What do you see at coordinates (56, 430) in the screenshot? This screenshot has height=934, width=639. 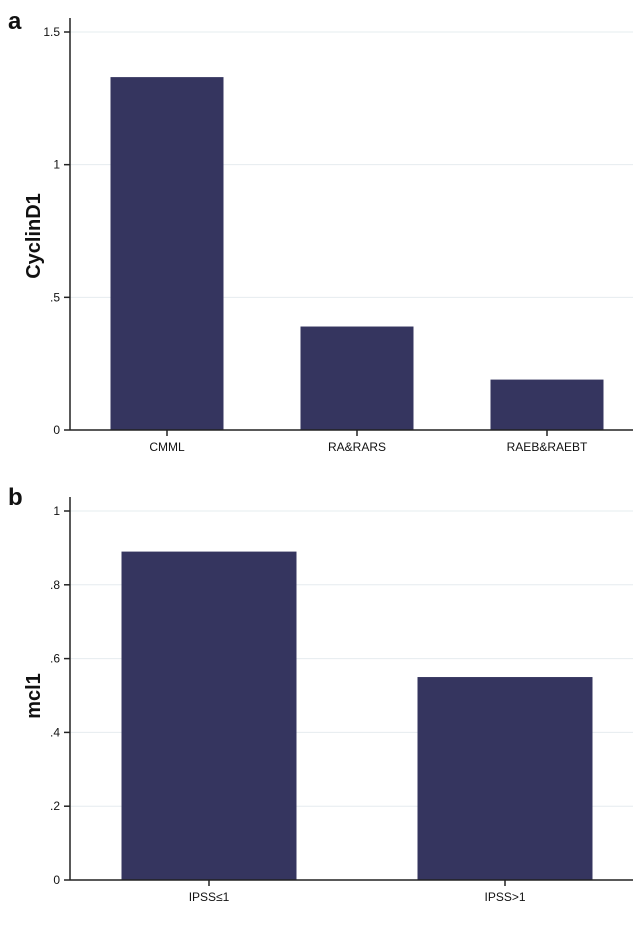 I see `panel-a-y-tick-label-0: 0` at bounding box center [56, 430].